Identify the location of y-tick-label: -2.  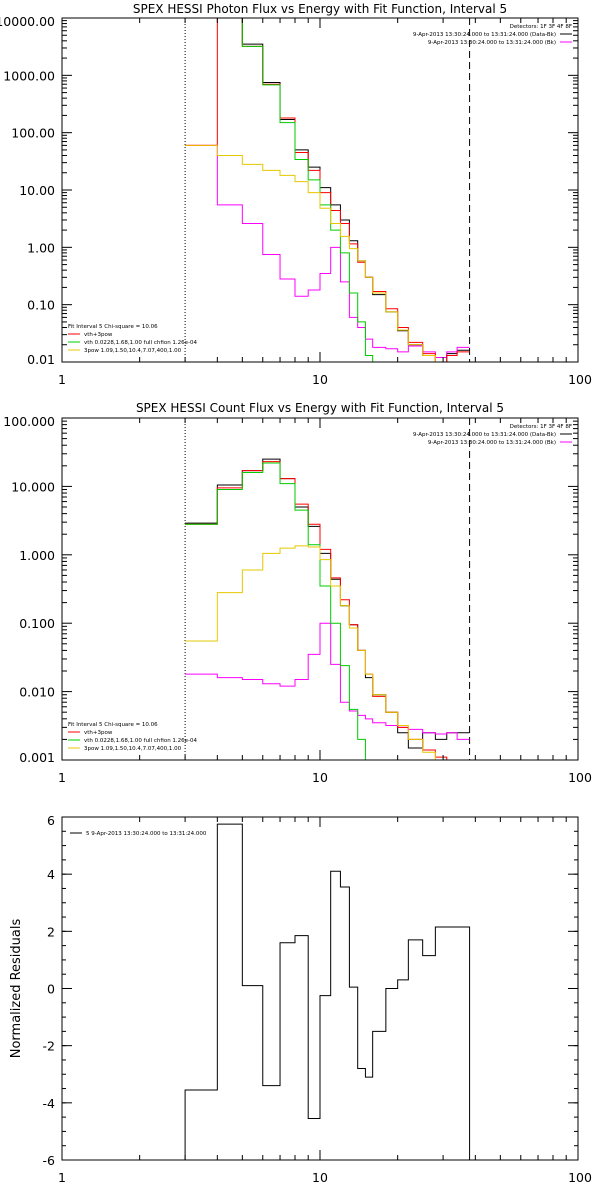
(49, 1046).